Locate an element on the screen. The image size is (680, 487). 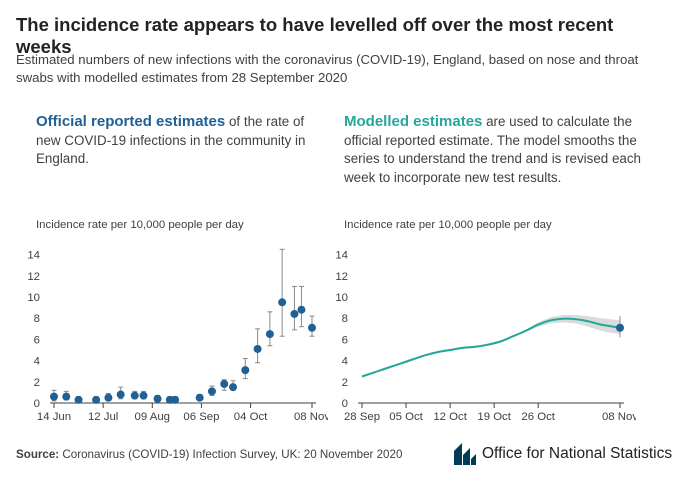
right-y-axis-title: Incidence rate per 10,000 people per day is located at coordinates (448, 225).